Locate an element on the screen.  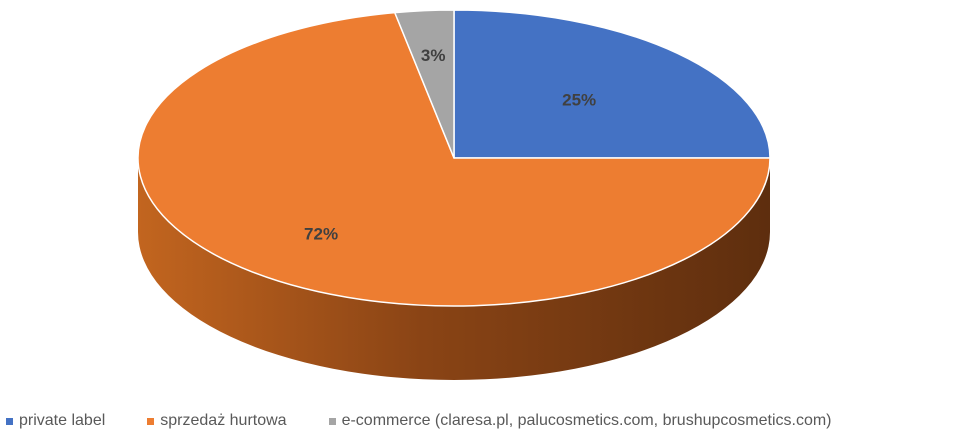
legend-item-0: private label is located at coordinates (55, 421).